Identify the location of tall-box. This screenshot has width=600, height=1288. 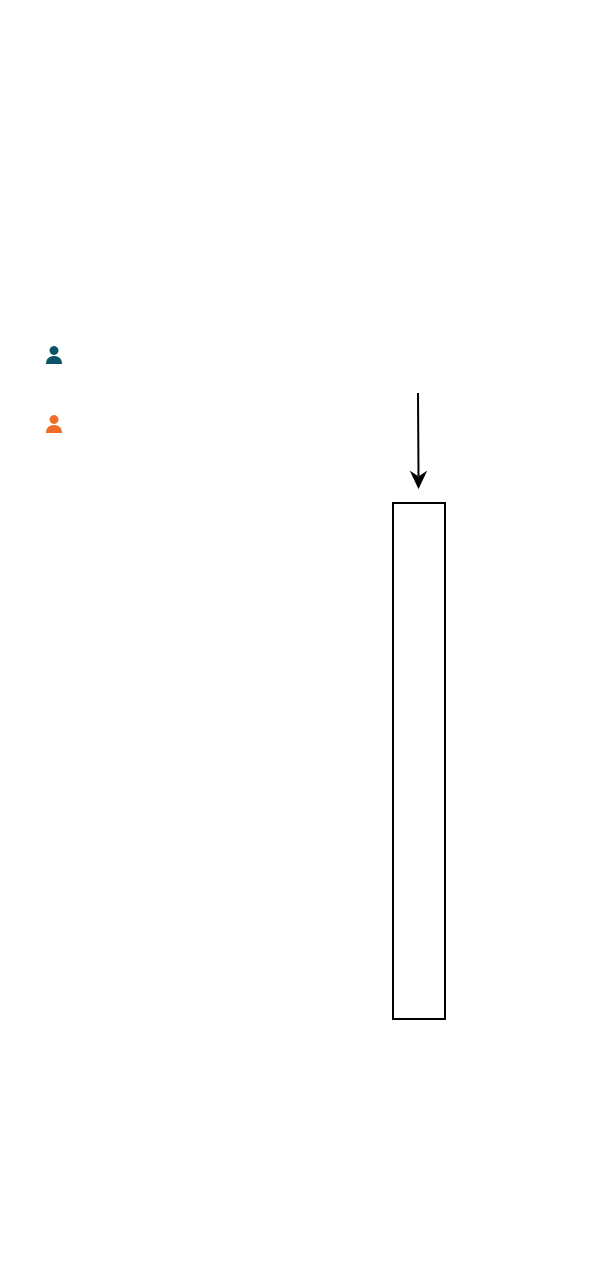
(419, 761).